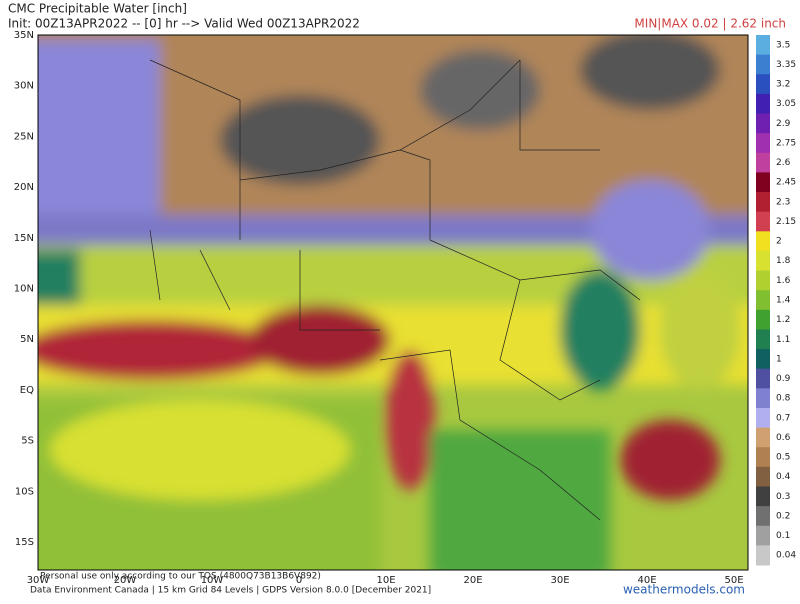 This screenshot has width=800, height=604. I want to click on colorbar-label: 3.05, so click(786, 104).